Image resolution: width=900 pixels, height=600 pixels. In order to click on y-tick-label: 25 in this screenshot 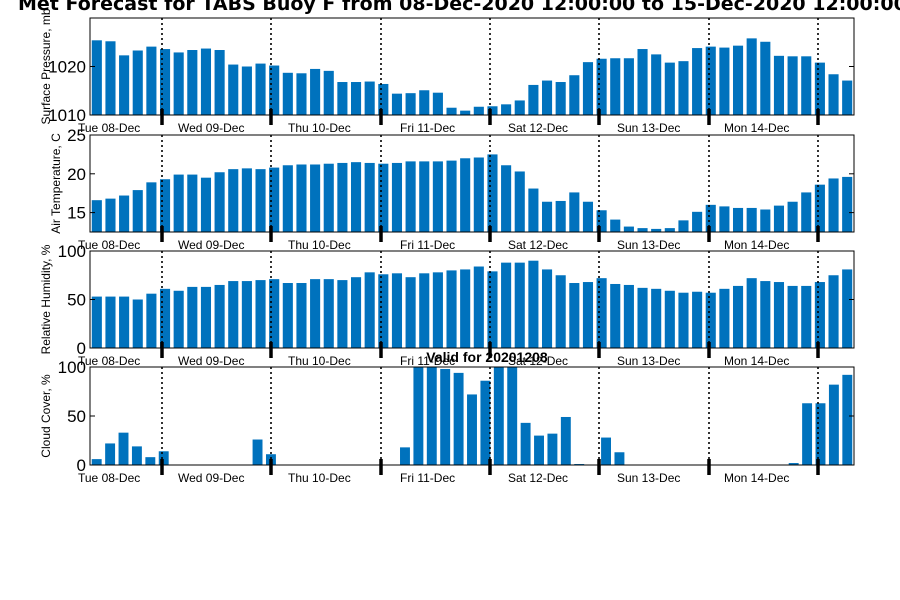, I will do `click(76, 135)`.